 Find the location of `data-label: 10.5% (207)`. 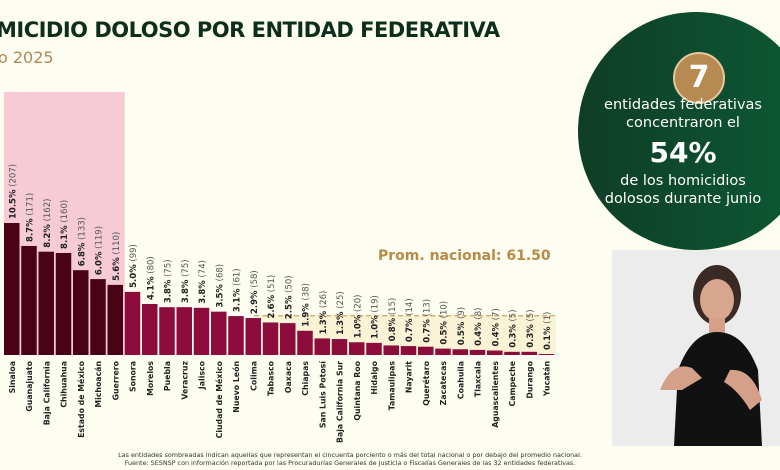

data-label: 10.5% (207) is located at coordinates (13, 191).